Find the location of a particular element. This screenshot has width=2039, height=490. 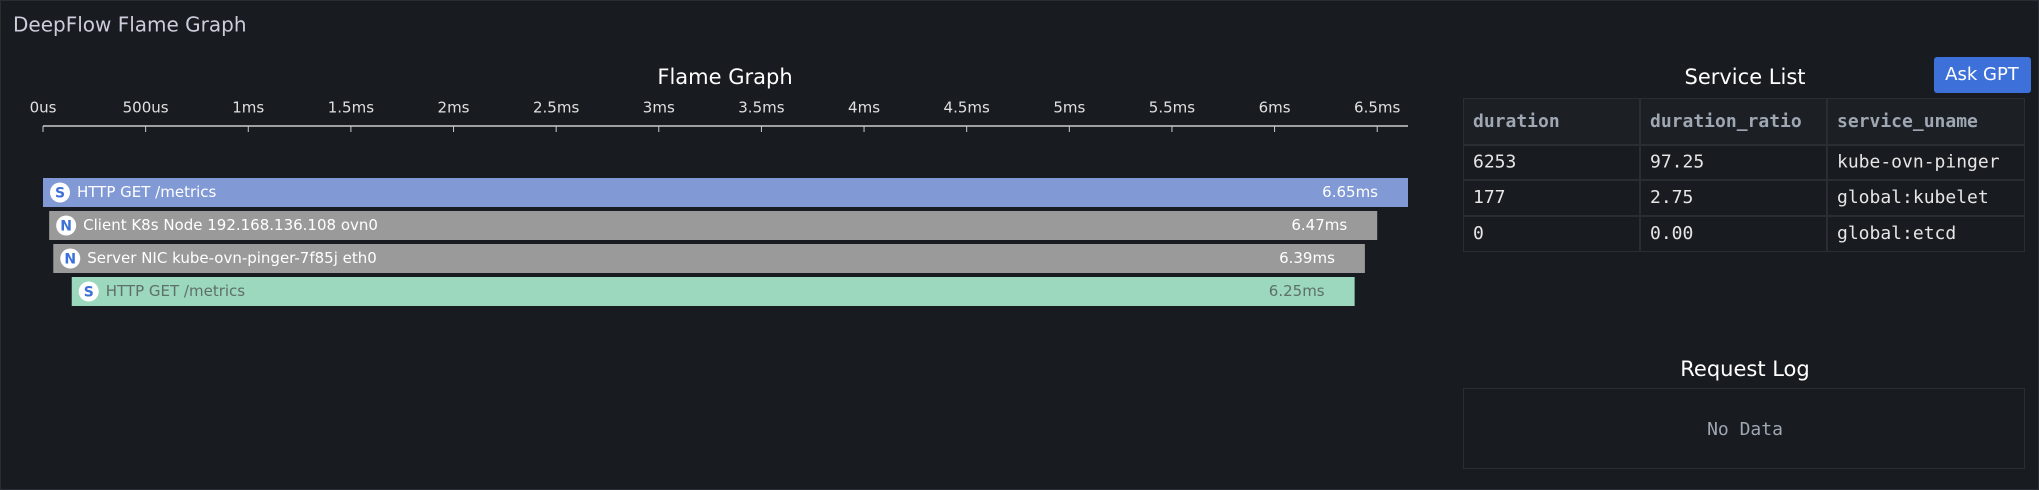

flame-title: Flame Graph is located at coordinates (724, 77).